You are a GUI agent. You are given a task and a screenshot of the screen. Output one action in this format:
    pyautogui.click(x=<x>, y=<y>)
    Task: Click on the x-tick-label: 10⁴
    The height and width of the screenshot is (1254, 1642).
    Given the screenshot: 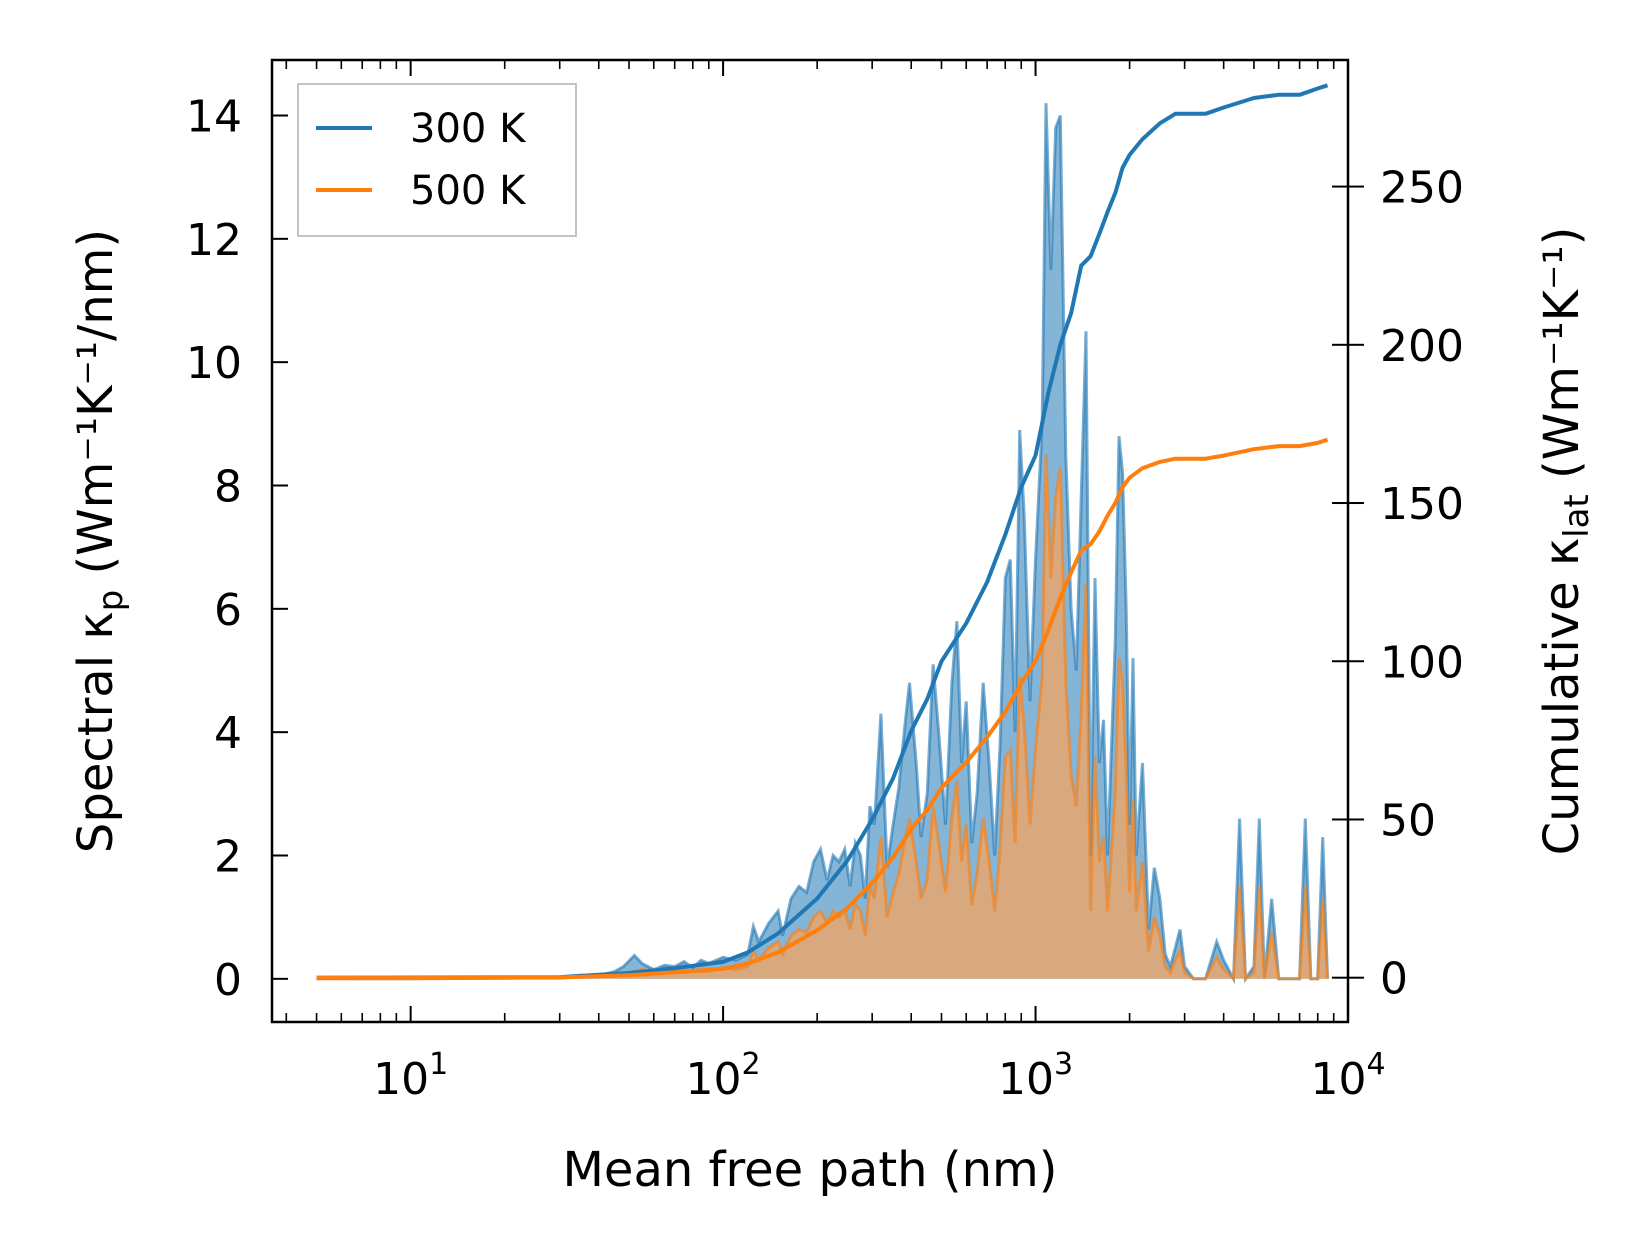 What is the action you would take?
    pyautogui.click(x=1347, y=1076)
    